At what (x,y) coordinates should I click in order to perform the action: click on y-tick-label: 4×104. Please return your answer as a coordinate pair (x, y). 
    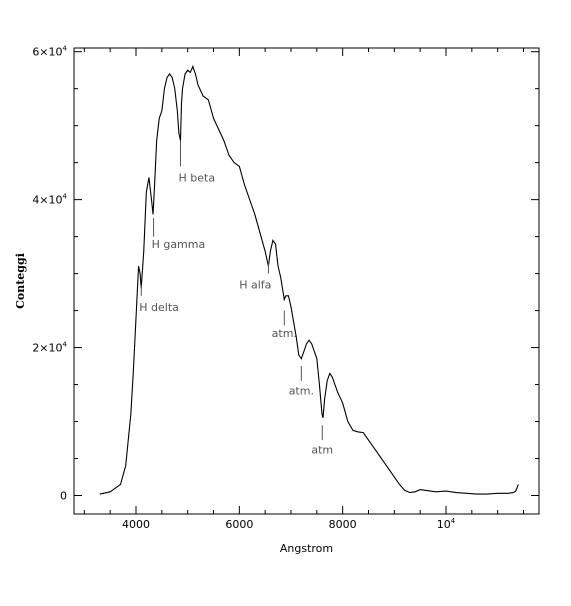
    Looking at the image, I should click on (49, 200).